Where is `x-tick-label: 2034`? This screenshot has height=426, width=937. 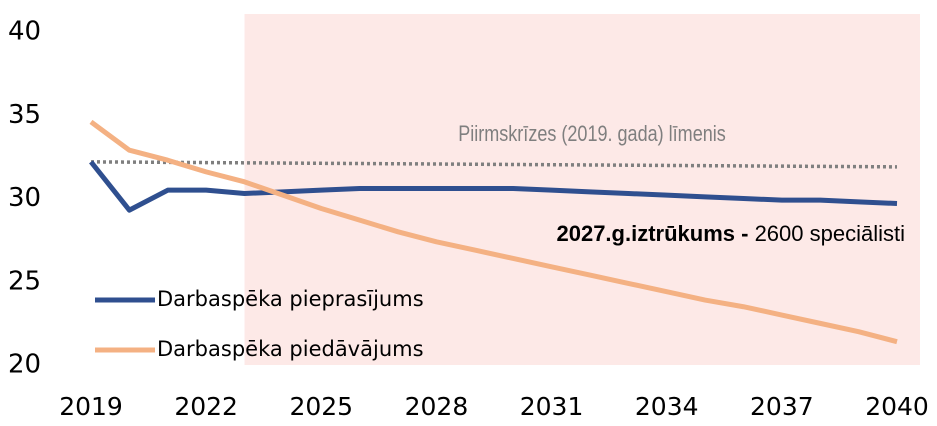 x-tick-label: 2034 is located at coordinates (667, 406).